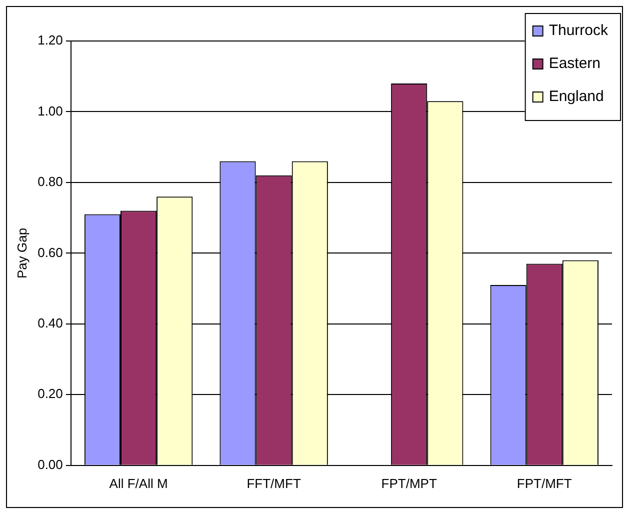  Describe the element at coordinates (50, 394) in the screenshot. I see `y-tick-label: 0.20` at that location.